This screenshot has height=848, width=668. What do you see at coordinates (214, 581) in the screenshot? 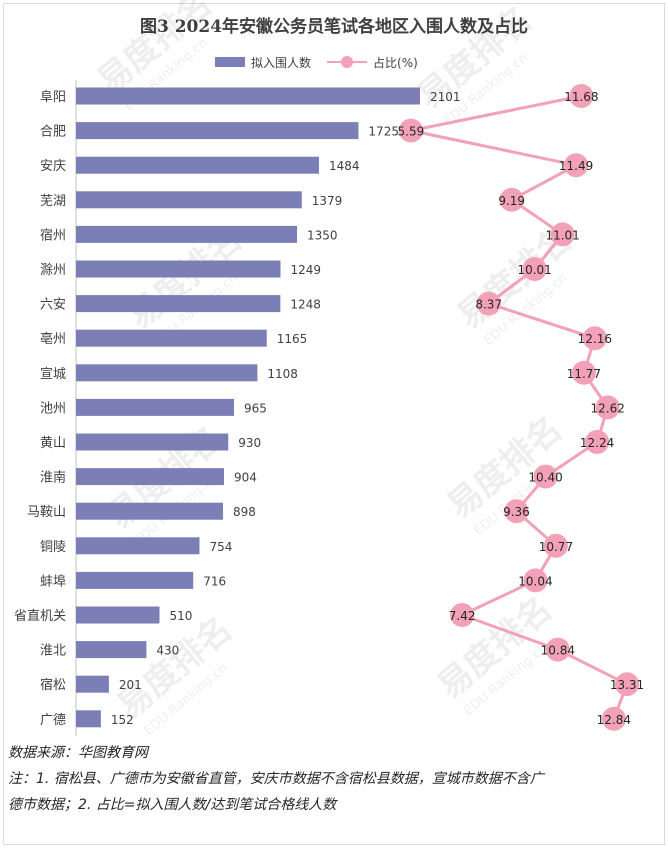
I see `bar-value-label: 716` at bounding box center [214, 581].